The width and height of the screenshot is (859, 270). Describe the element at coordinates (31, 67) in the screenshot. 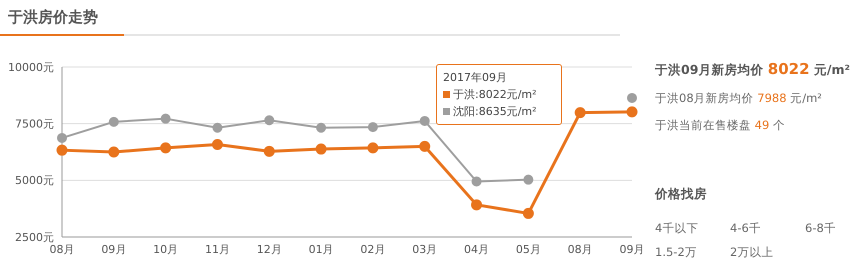

I see `y-tick-label: 10000元` at that location.